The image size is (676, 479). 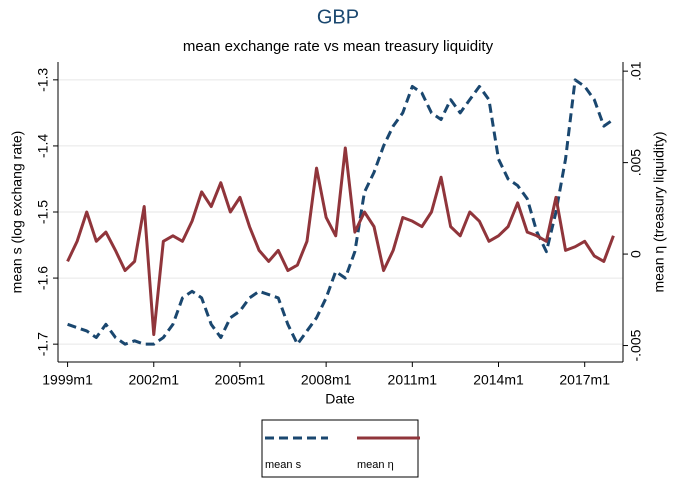 I want to click on chart-title: GBP, so click(x=338, y=17).